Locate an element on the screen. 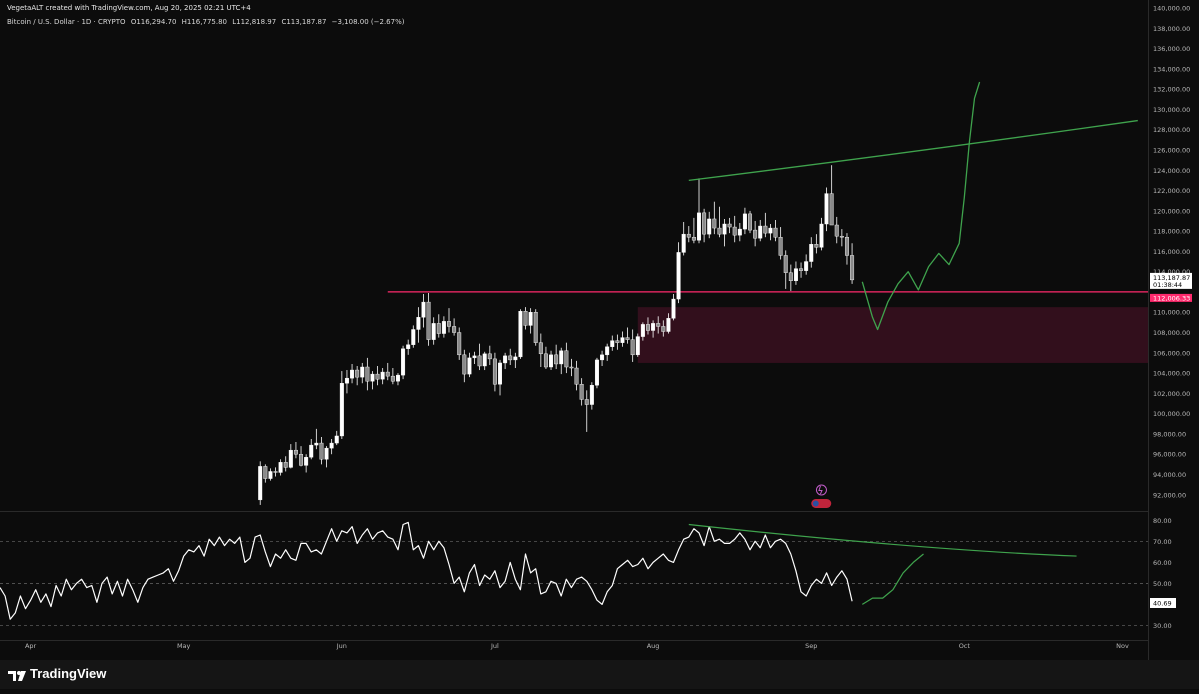 This screenshot has height=694, width=1199. rsi-line is located at coordinates (426, 570).